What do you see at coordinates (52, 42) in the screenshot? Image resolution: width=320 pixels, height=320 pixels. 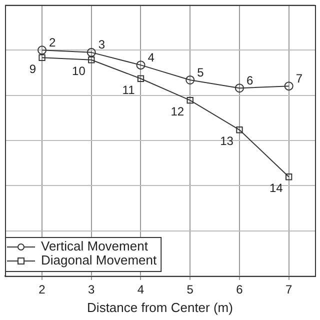 I see `annotation: 2` at bounding box center [52, 42].